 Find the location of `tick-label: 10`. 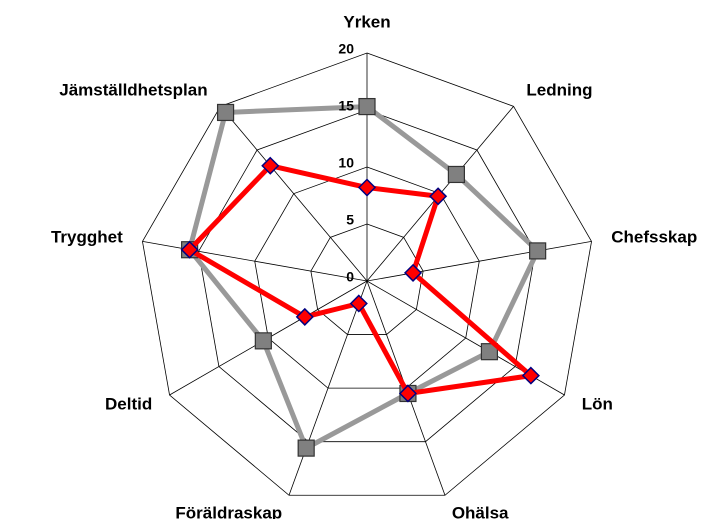

tick-label: 10 is located at coordinates (346, 163).